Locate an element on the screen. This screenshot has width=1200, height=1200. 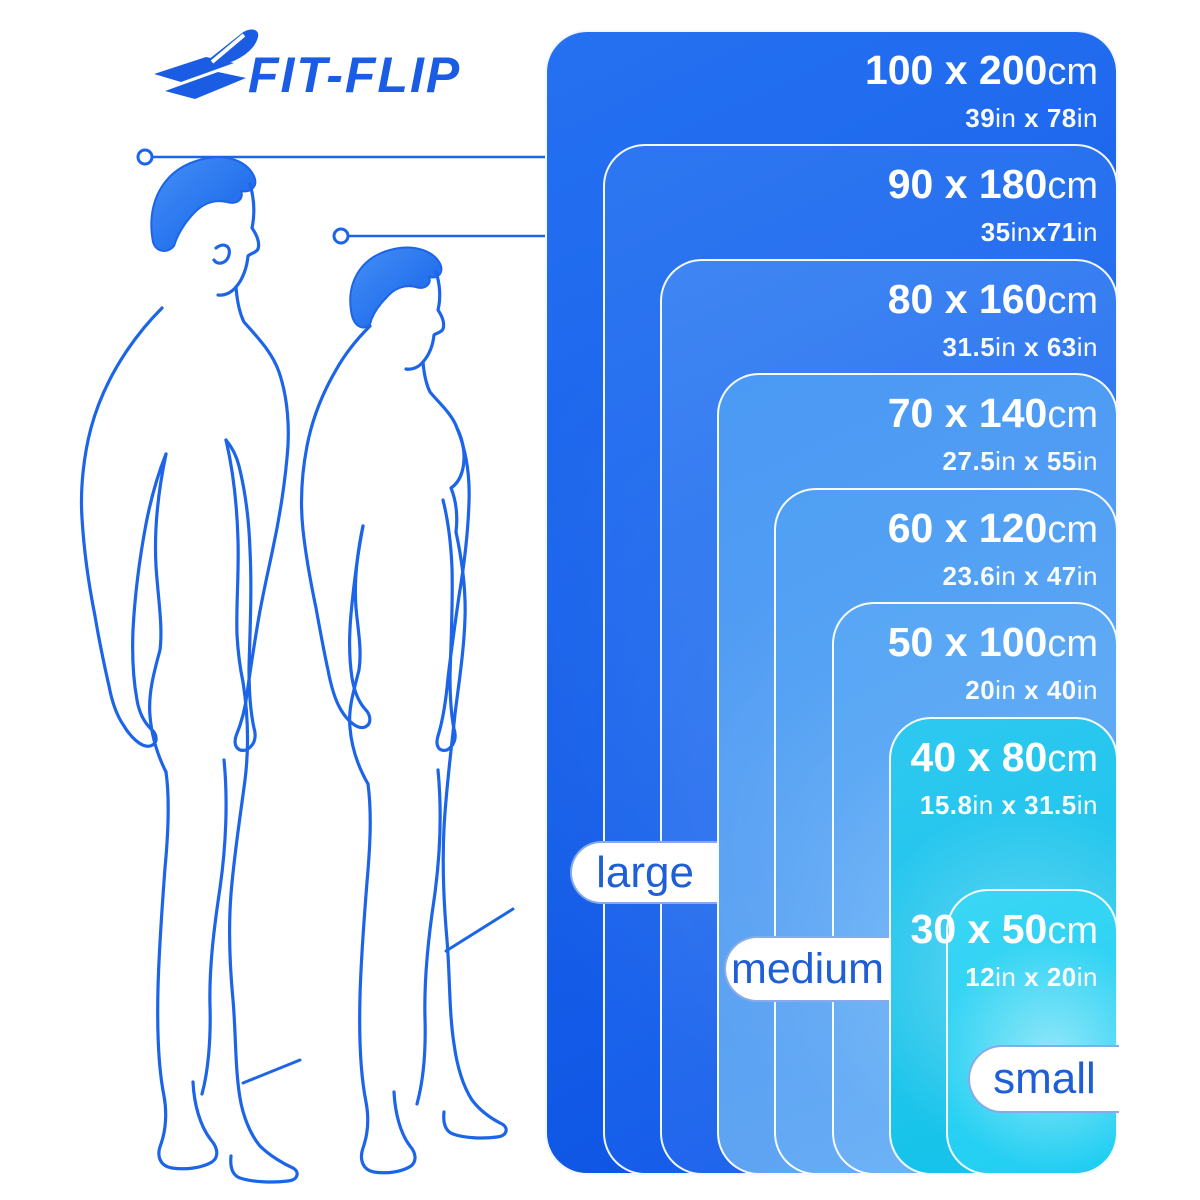
size-inches-label: 20in x 40in is located at coordinates (1031, 690).